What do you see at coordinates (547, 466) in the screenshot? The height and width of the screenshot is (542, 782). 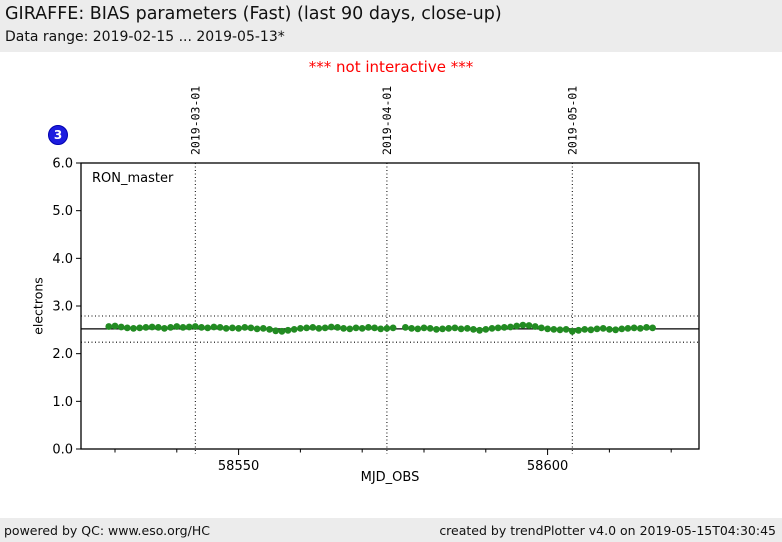 I see `x-tick-label: 58600` at bounding box center [547, 466].